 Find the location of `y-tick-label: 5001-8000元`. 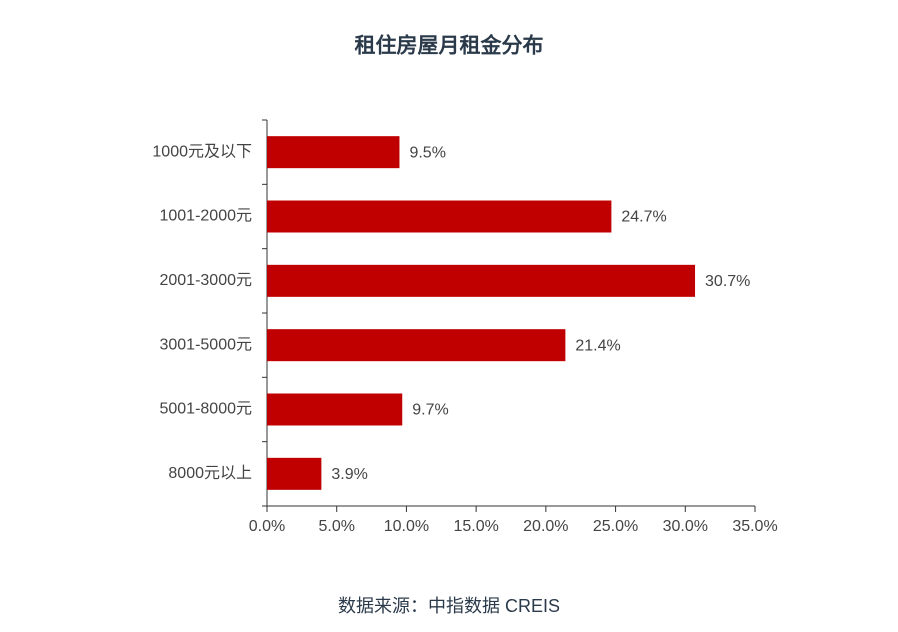

y-tick-label: 5001-8000元 is located at coordinates (205, 409).